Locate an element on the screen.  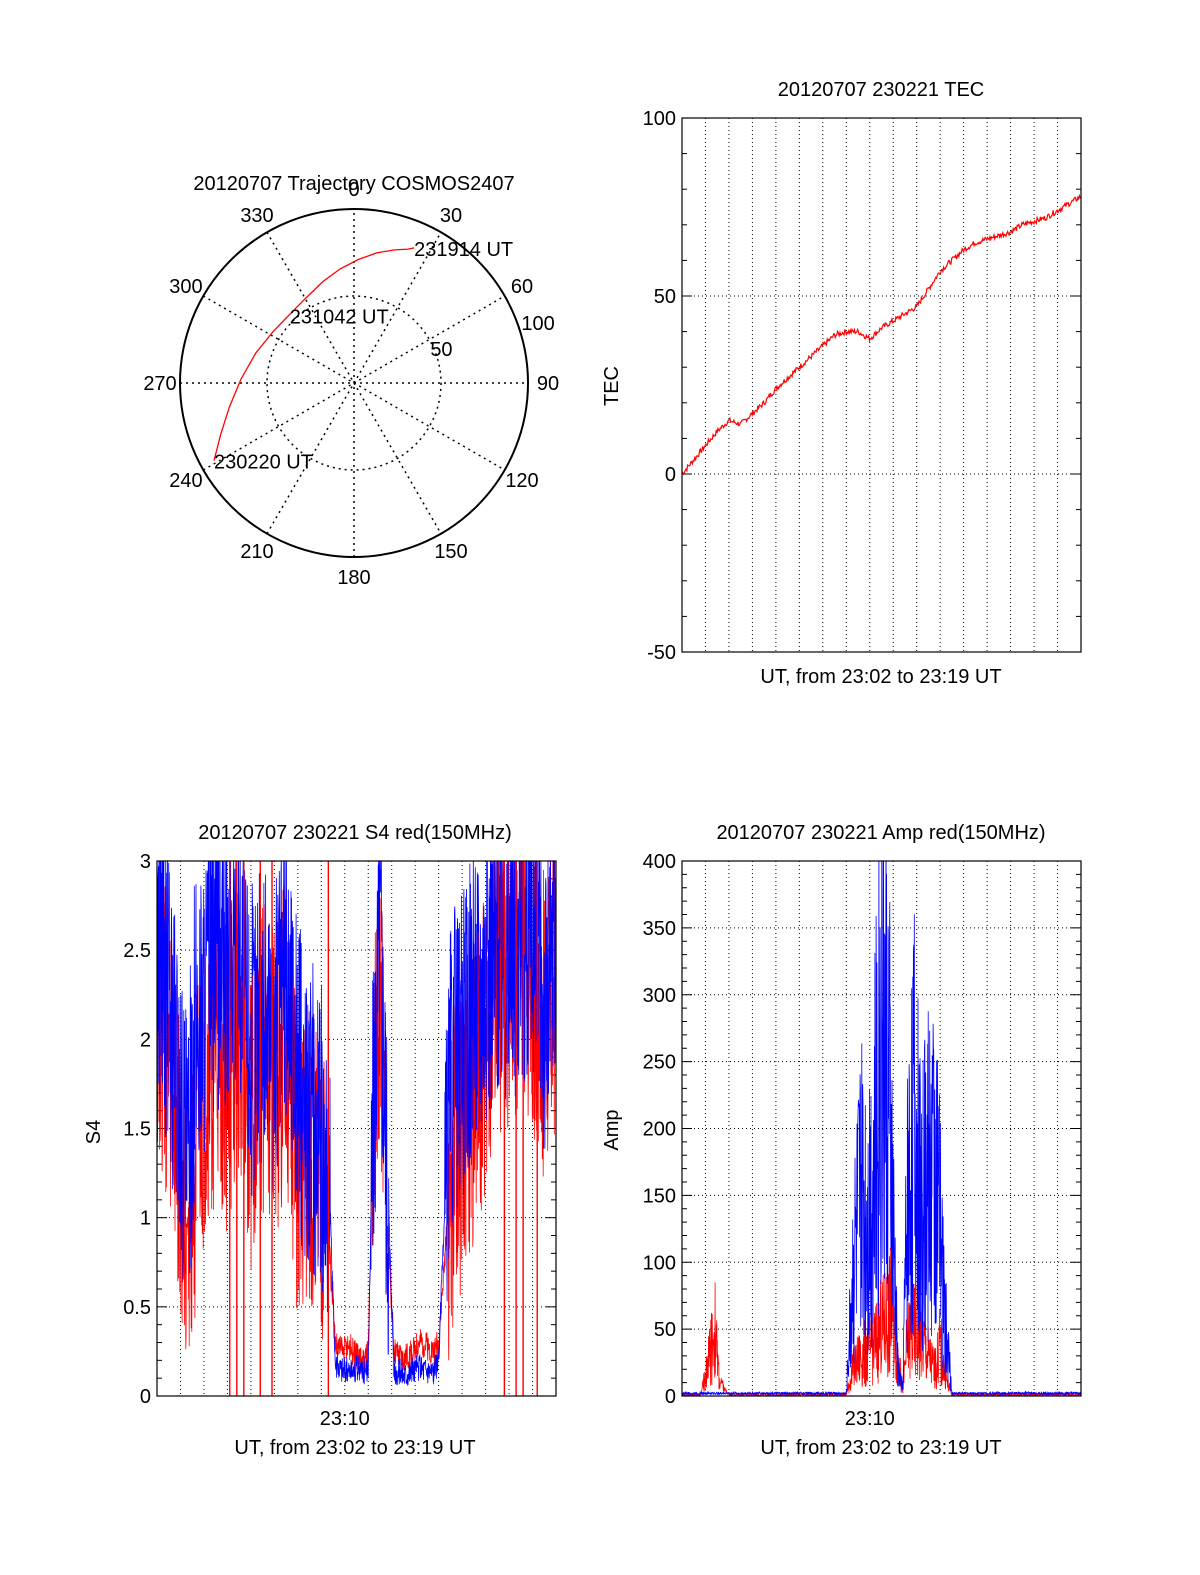
tec-ylabel: TEC is located at coordinates (612, 386).